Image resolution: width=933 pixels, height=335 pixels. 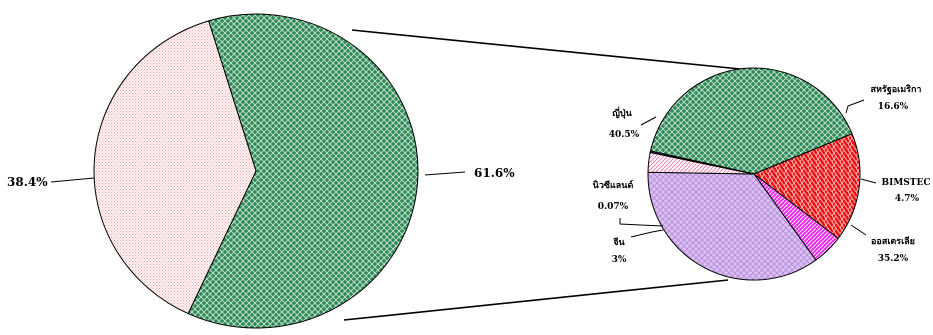 What do you see at coordinates (641, 222) in the screenshot?
I see `leader-newzealand` at bounding box center [641, 222].